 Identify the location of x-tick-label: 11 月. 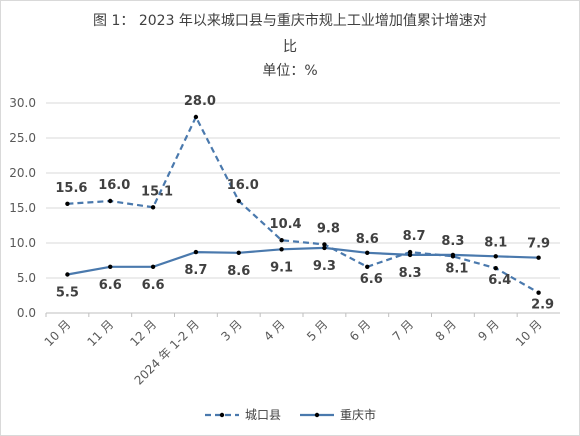
(100, 333).